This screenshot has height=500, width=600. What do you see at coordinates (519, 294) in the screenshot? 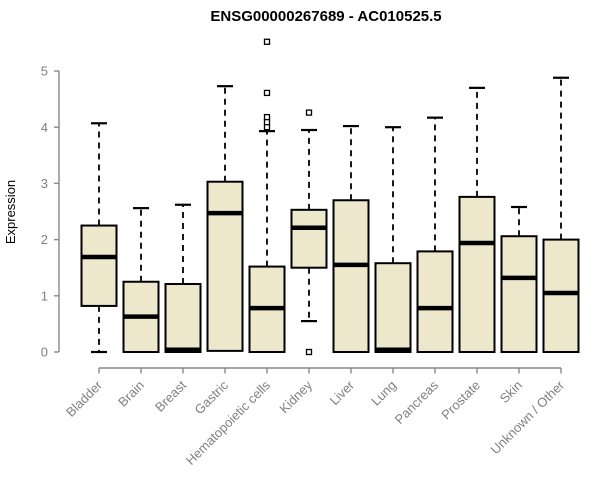
I see `box-skin` at bounding box center [519, 294].